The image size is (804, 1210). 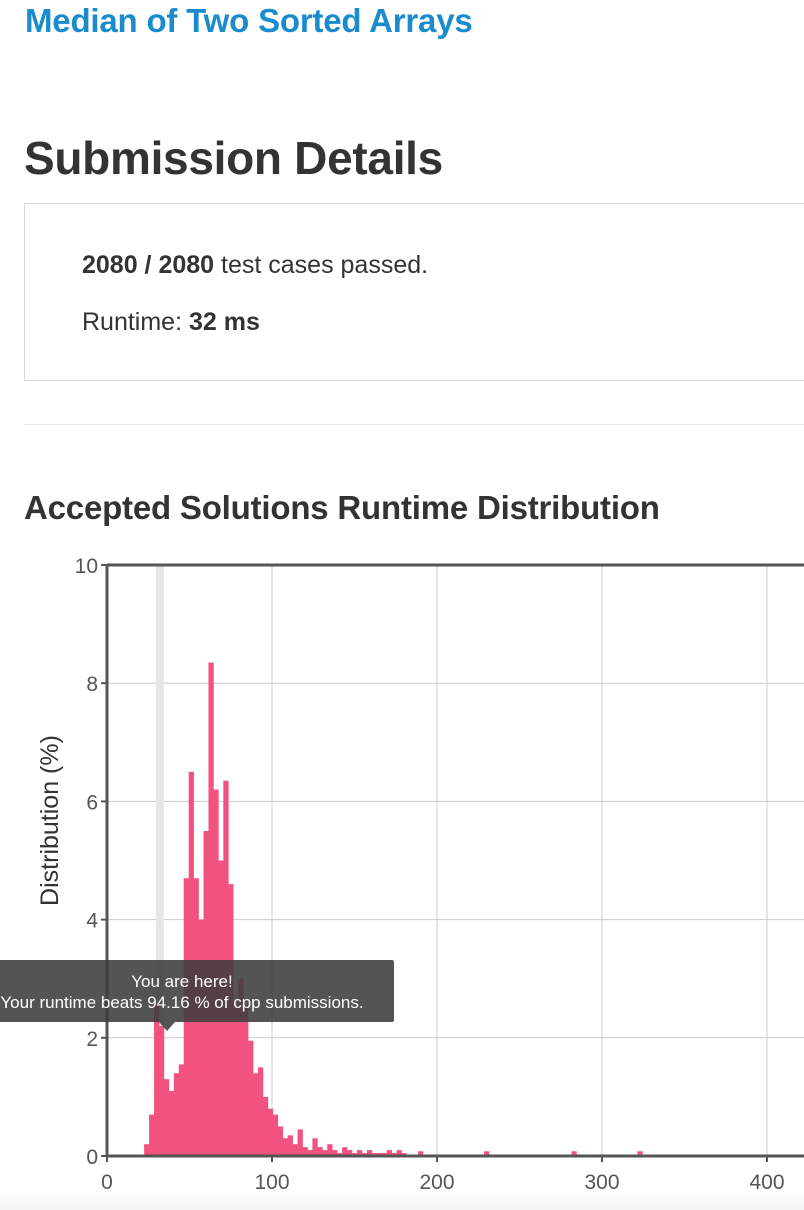 What do you see at coordinates (135, 322) in the screenshot?
I see `runtime-label: Runtime:` at bounding box center [135, 322].